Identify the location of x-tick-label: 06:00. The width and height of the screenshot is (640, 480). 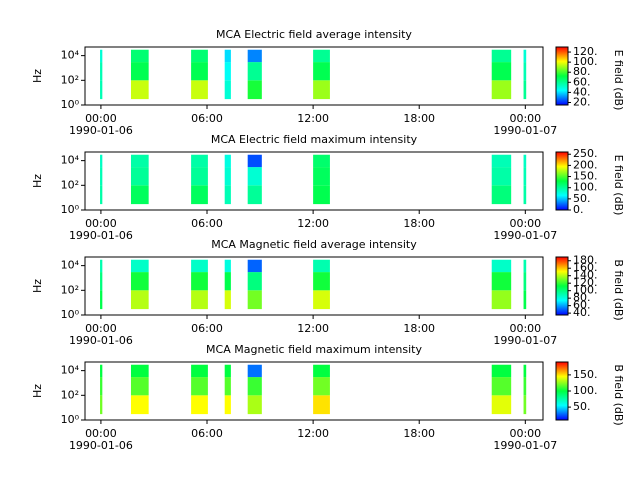
(207, 328).